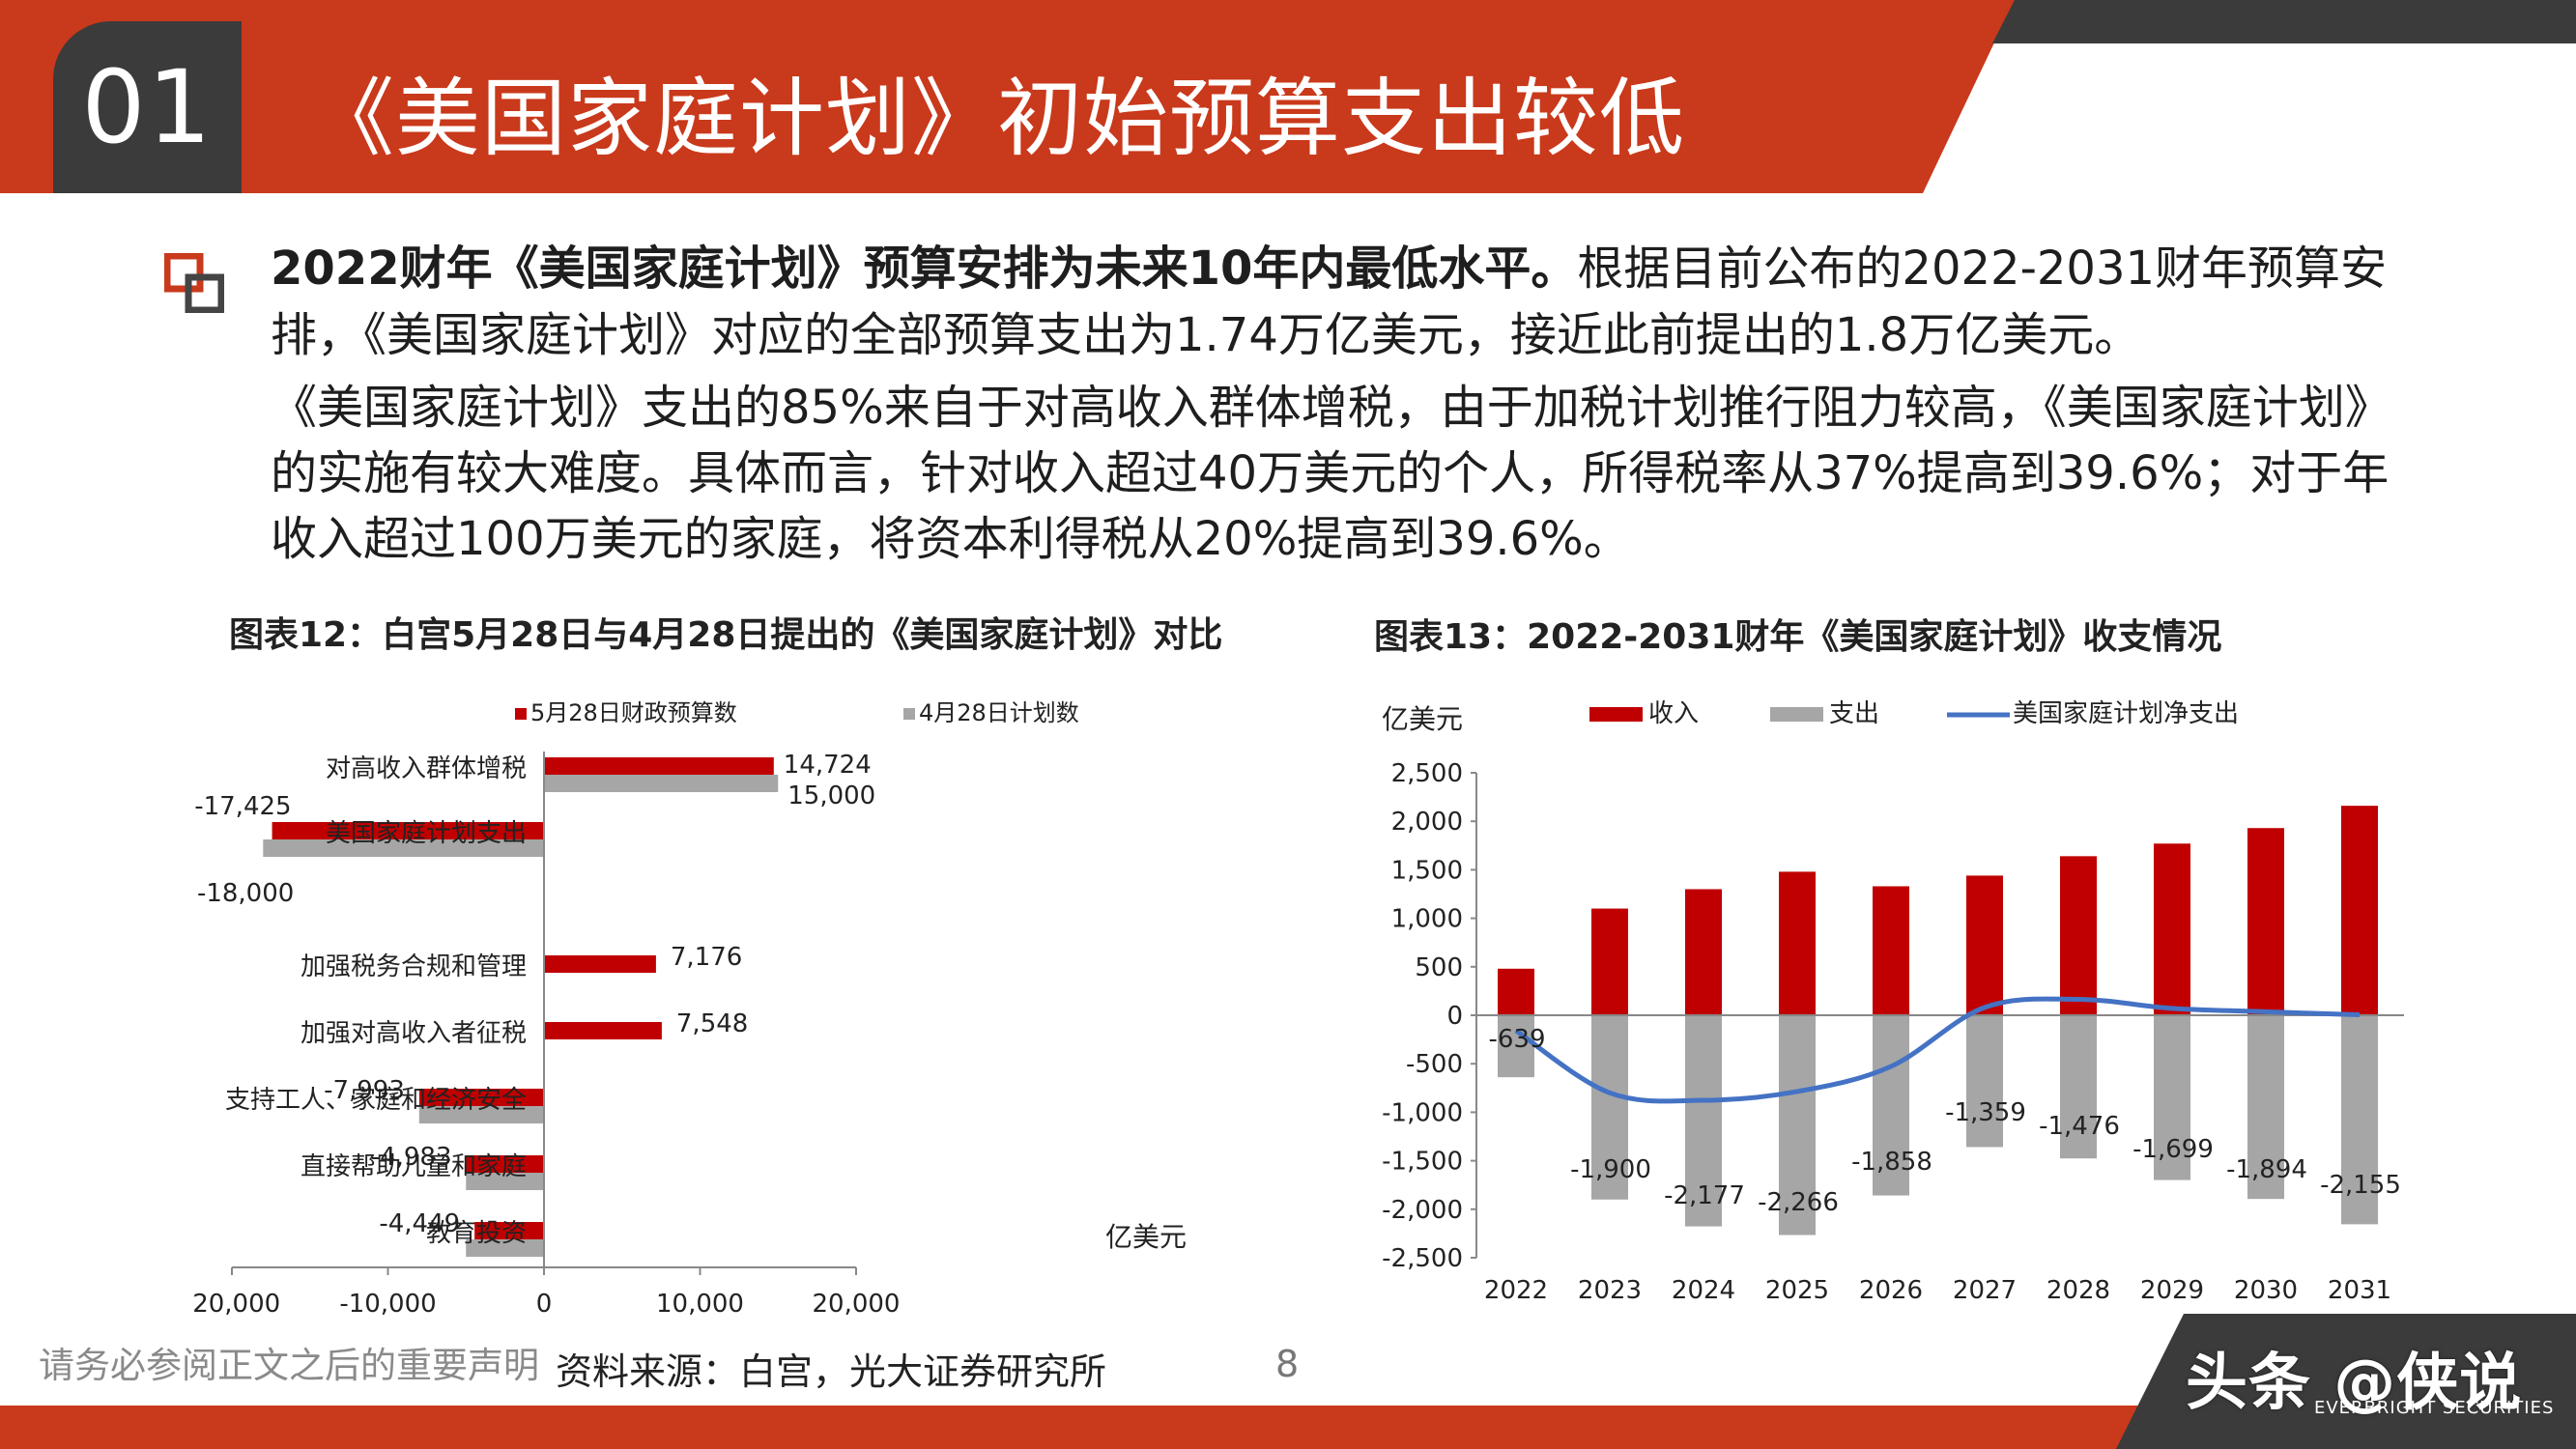 This screenshot has width=2576, height=1449. What do you see at coordinates (1986, 1112) in the screenshot?
I see `data-label: -1,359` at bounding box center [1986, 1112].